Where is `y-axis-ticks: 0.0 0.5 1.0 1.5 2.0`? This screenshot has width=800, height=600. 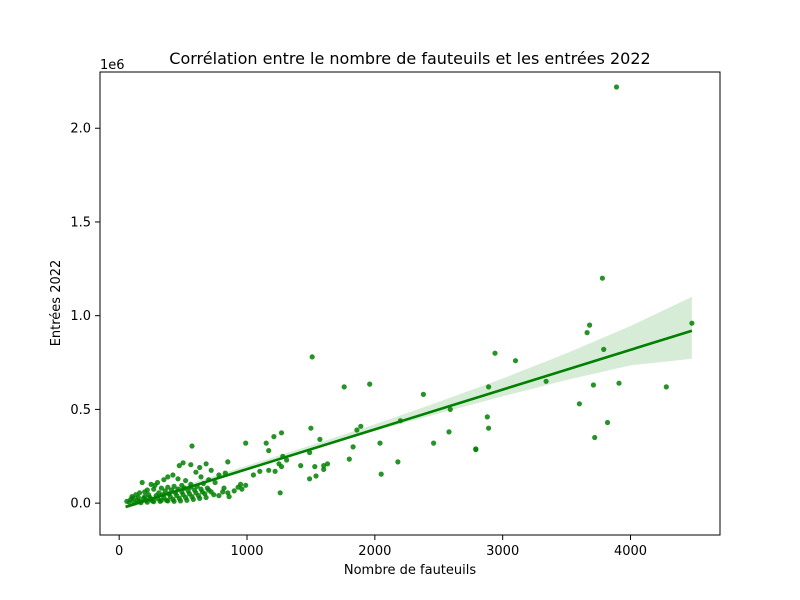
y-axis-ticks: 0.0 0.5 1.0 1.5 2.0 is located at coordinates (85, 317).